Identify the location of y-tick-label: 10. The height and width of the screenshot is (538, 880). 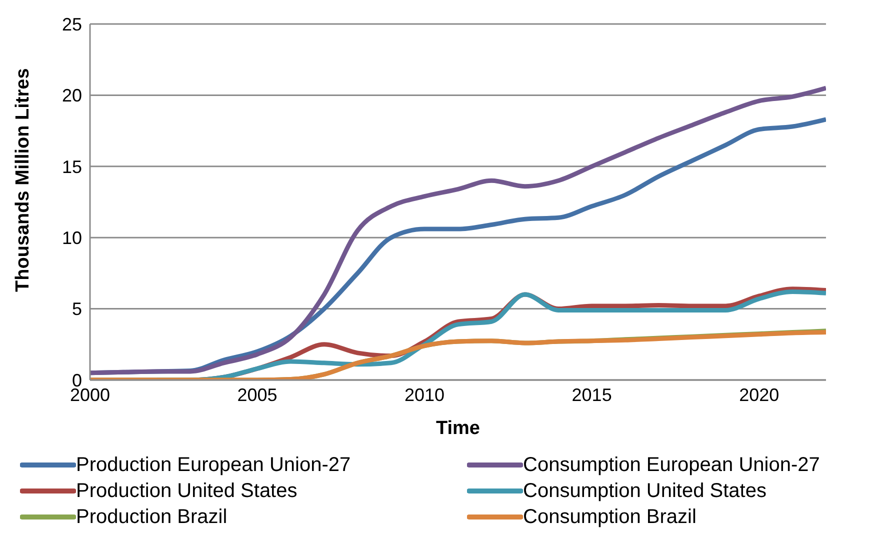
(72, 238).